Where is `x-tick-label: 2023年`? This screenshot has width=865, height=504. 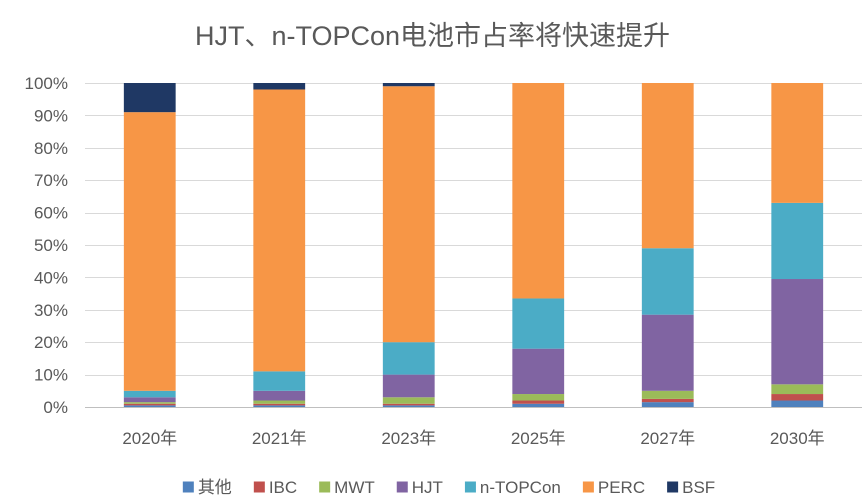
x-tick-label: 2023年 is located at coordinates (408, 438).